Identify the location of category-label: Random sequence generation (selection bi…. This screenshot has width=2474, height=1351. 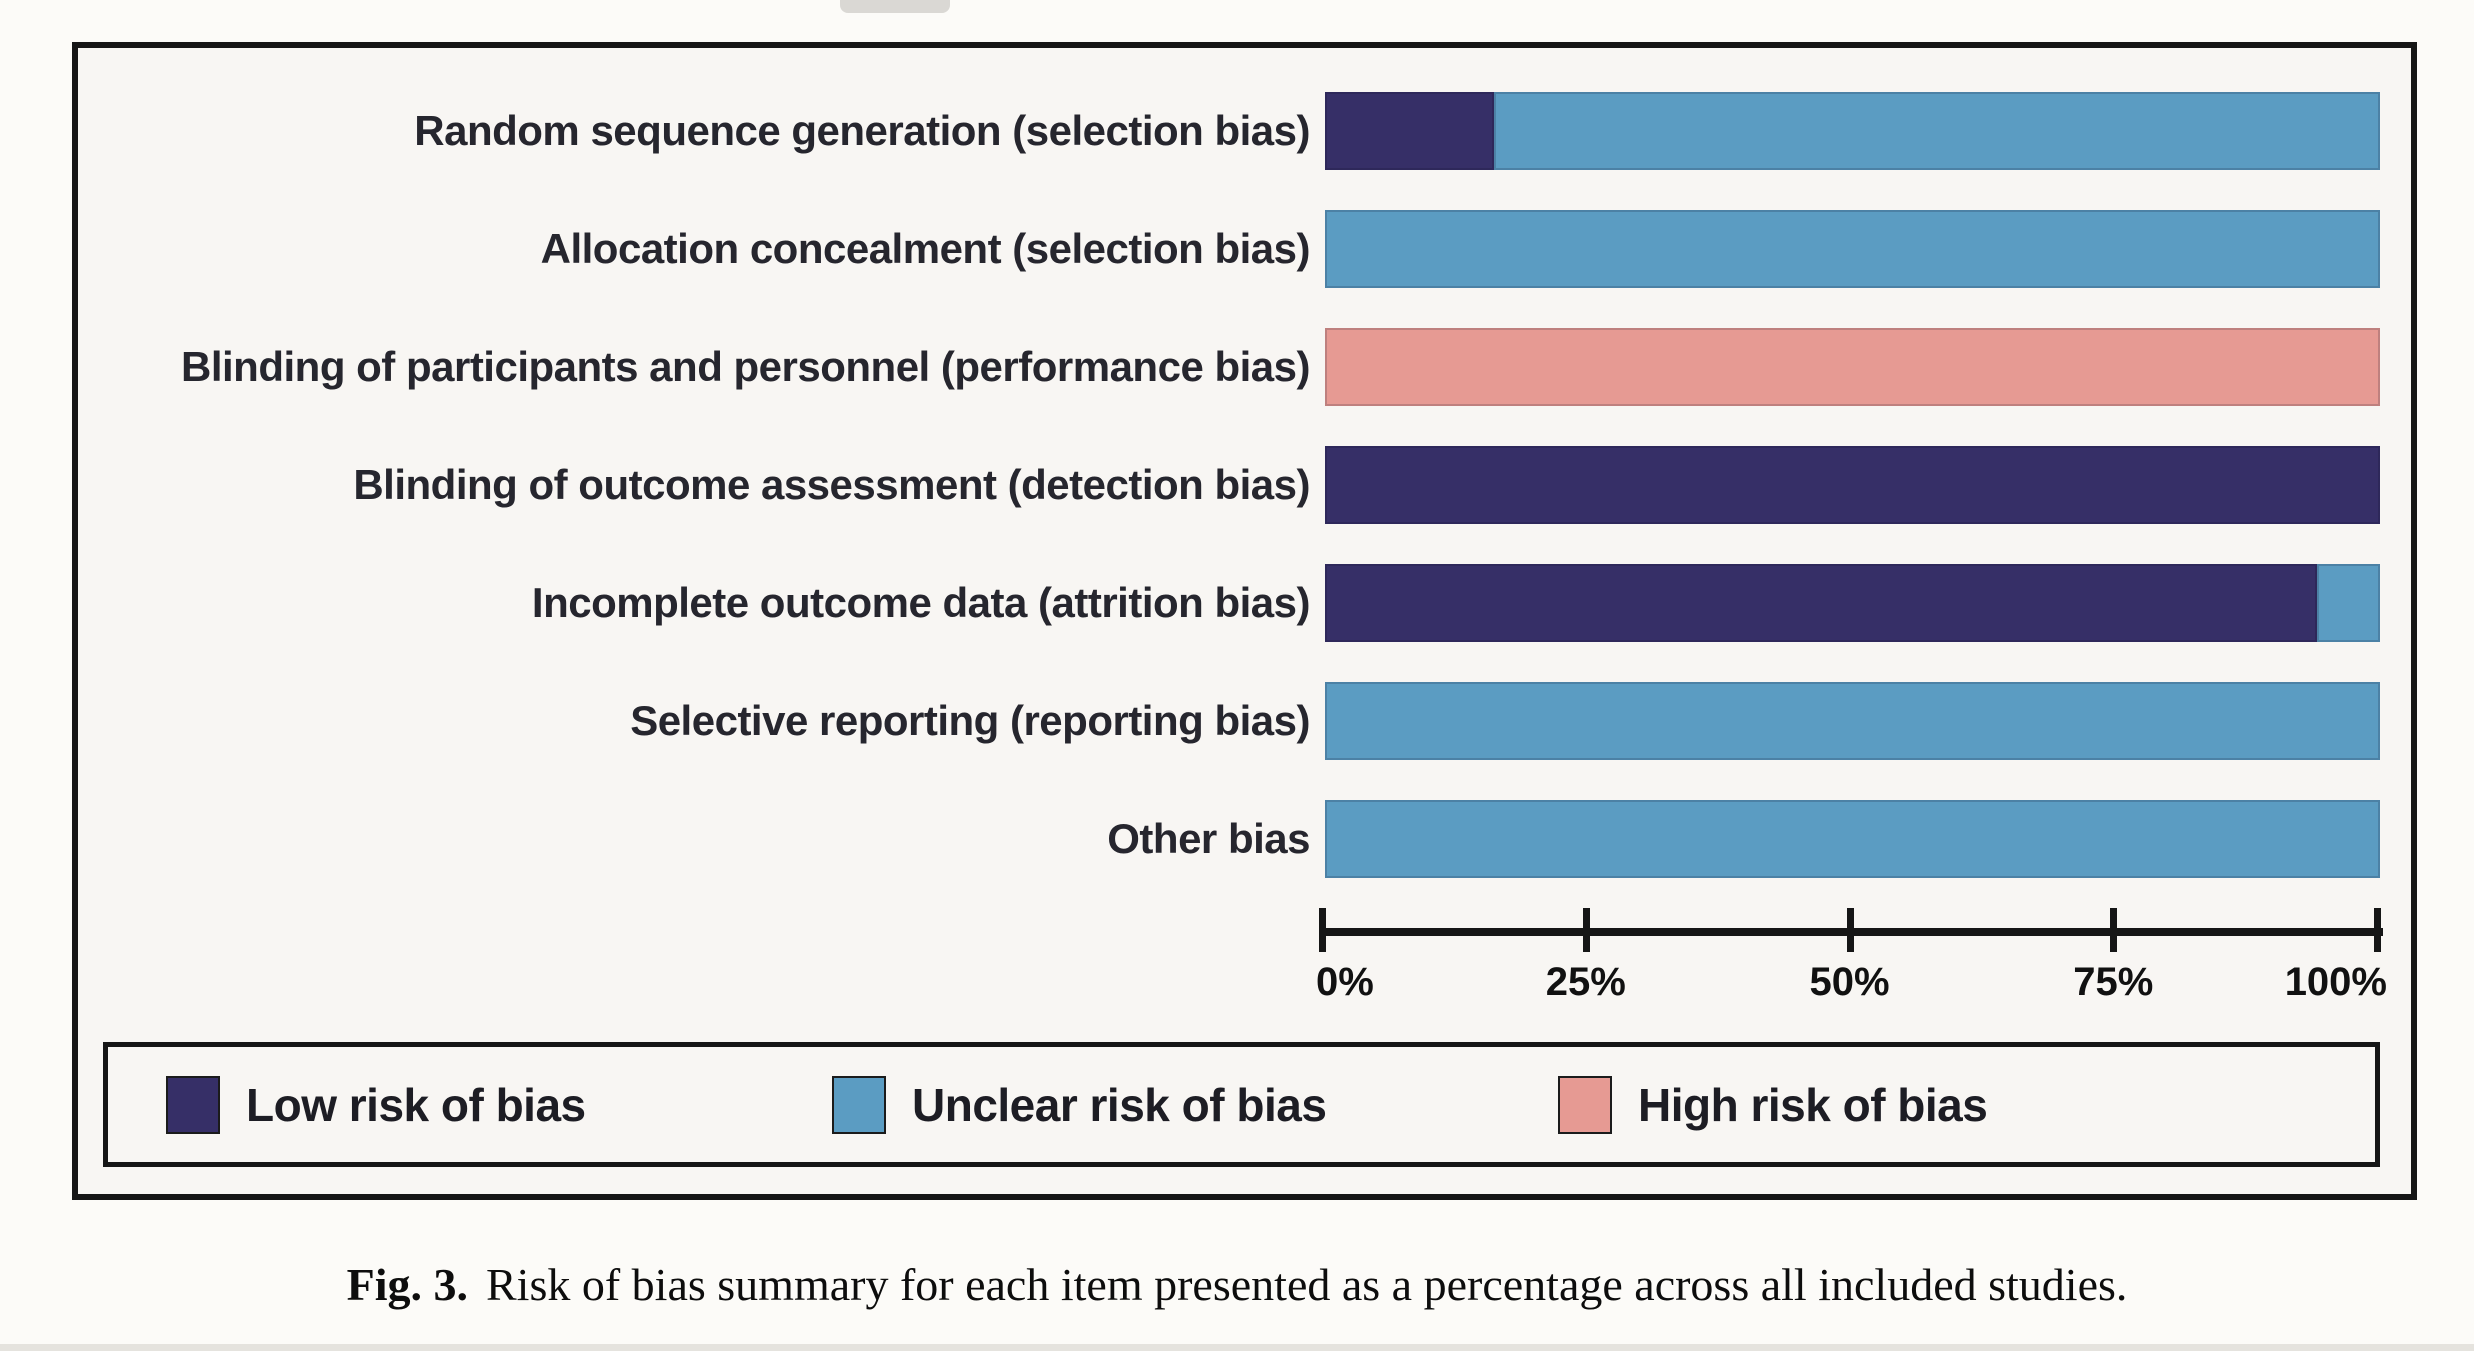
(862, 130).